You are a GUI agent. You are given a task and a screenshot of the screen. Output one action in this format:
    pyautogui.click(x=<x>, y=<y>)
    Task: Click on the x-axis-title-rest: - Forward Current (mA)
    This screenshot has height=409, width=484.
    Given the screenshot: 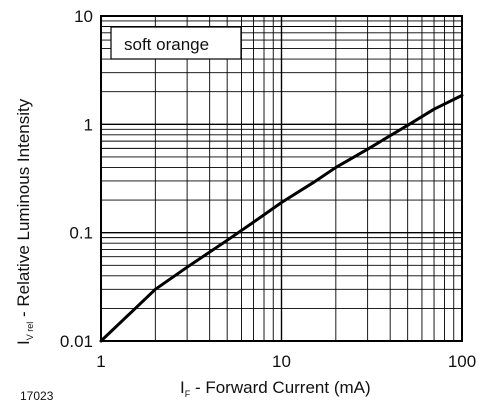 What is the action you would take?
    pyautogui.click(x=280, y=387)
    